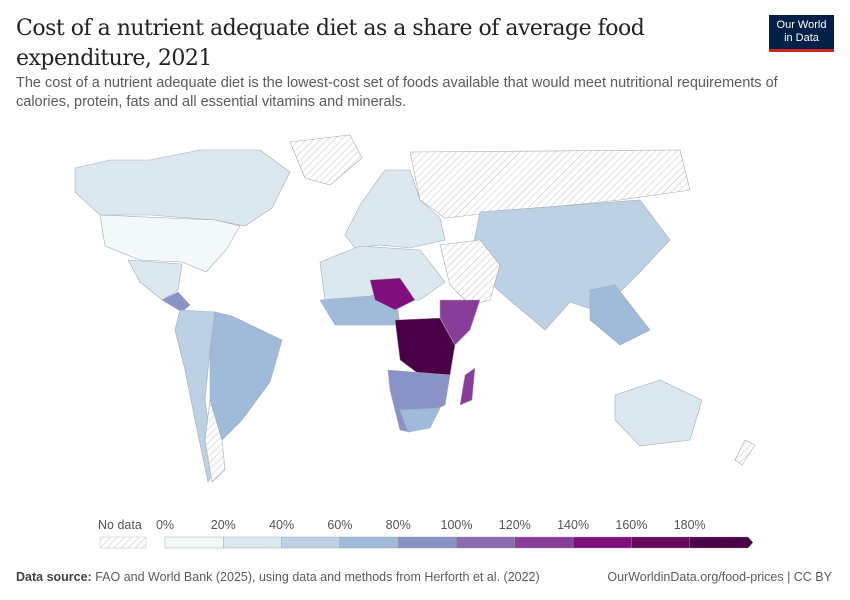  I want to click on logo-line-2: in Data, so click(801, 38).